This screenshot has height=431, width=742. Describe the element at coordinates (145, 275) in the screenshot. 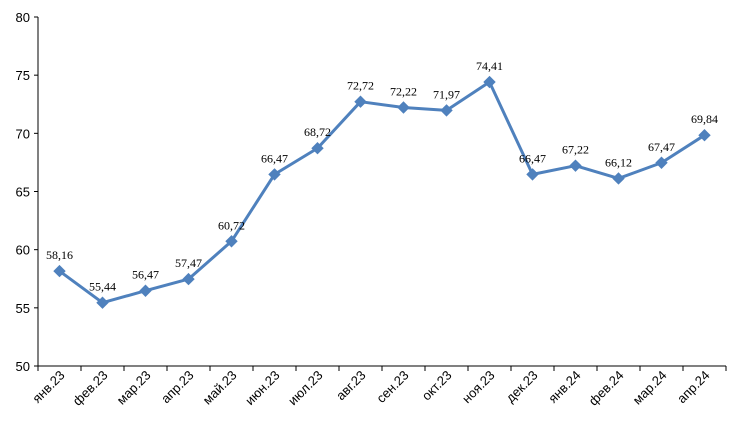

I see `data-label: 56,47` at that location.